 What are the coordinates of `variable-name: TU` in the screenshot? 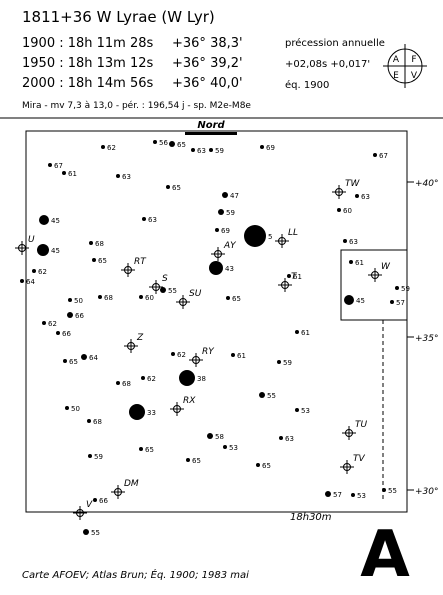 It's located at (361, 425).